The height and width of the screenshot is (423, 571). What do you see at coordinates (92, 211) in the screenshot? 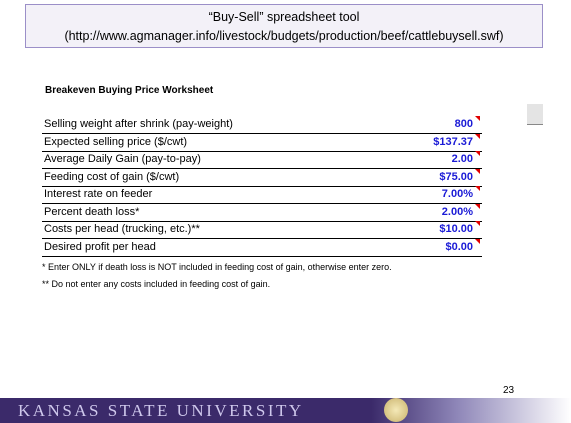
I see `row-label: Percent death loss*` at bounding box center [92, 211].